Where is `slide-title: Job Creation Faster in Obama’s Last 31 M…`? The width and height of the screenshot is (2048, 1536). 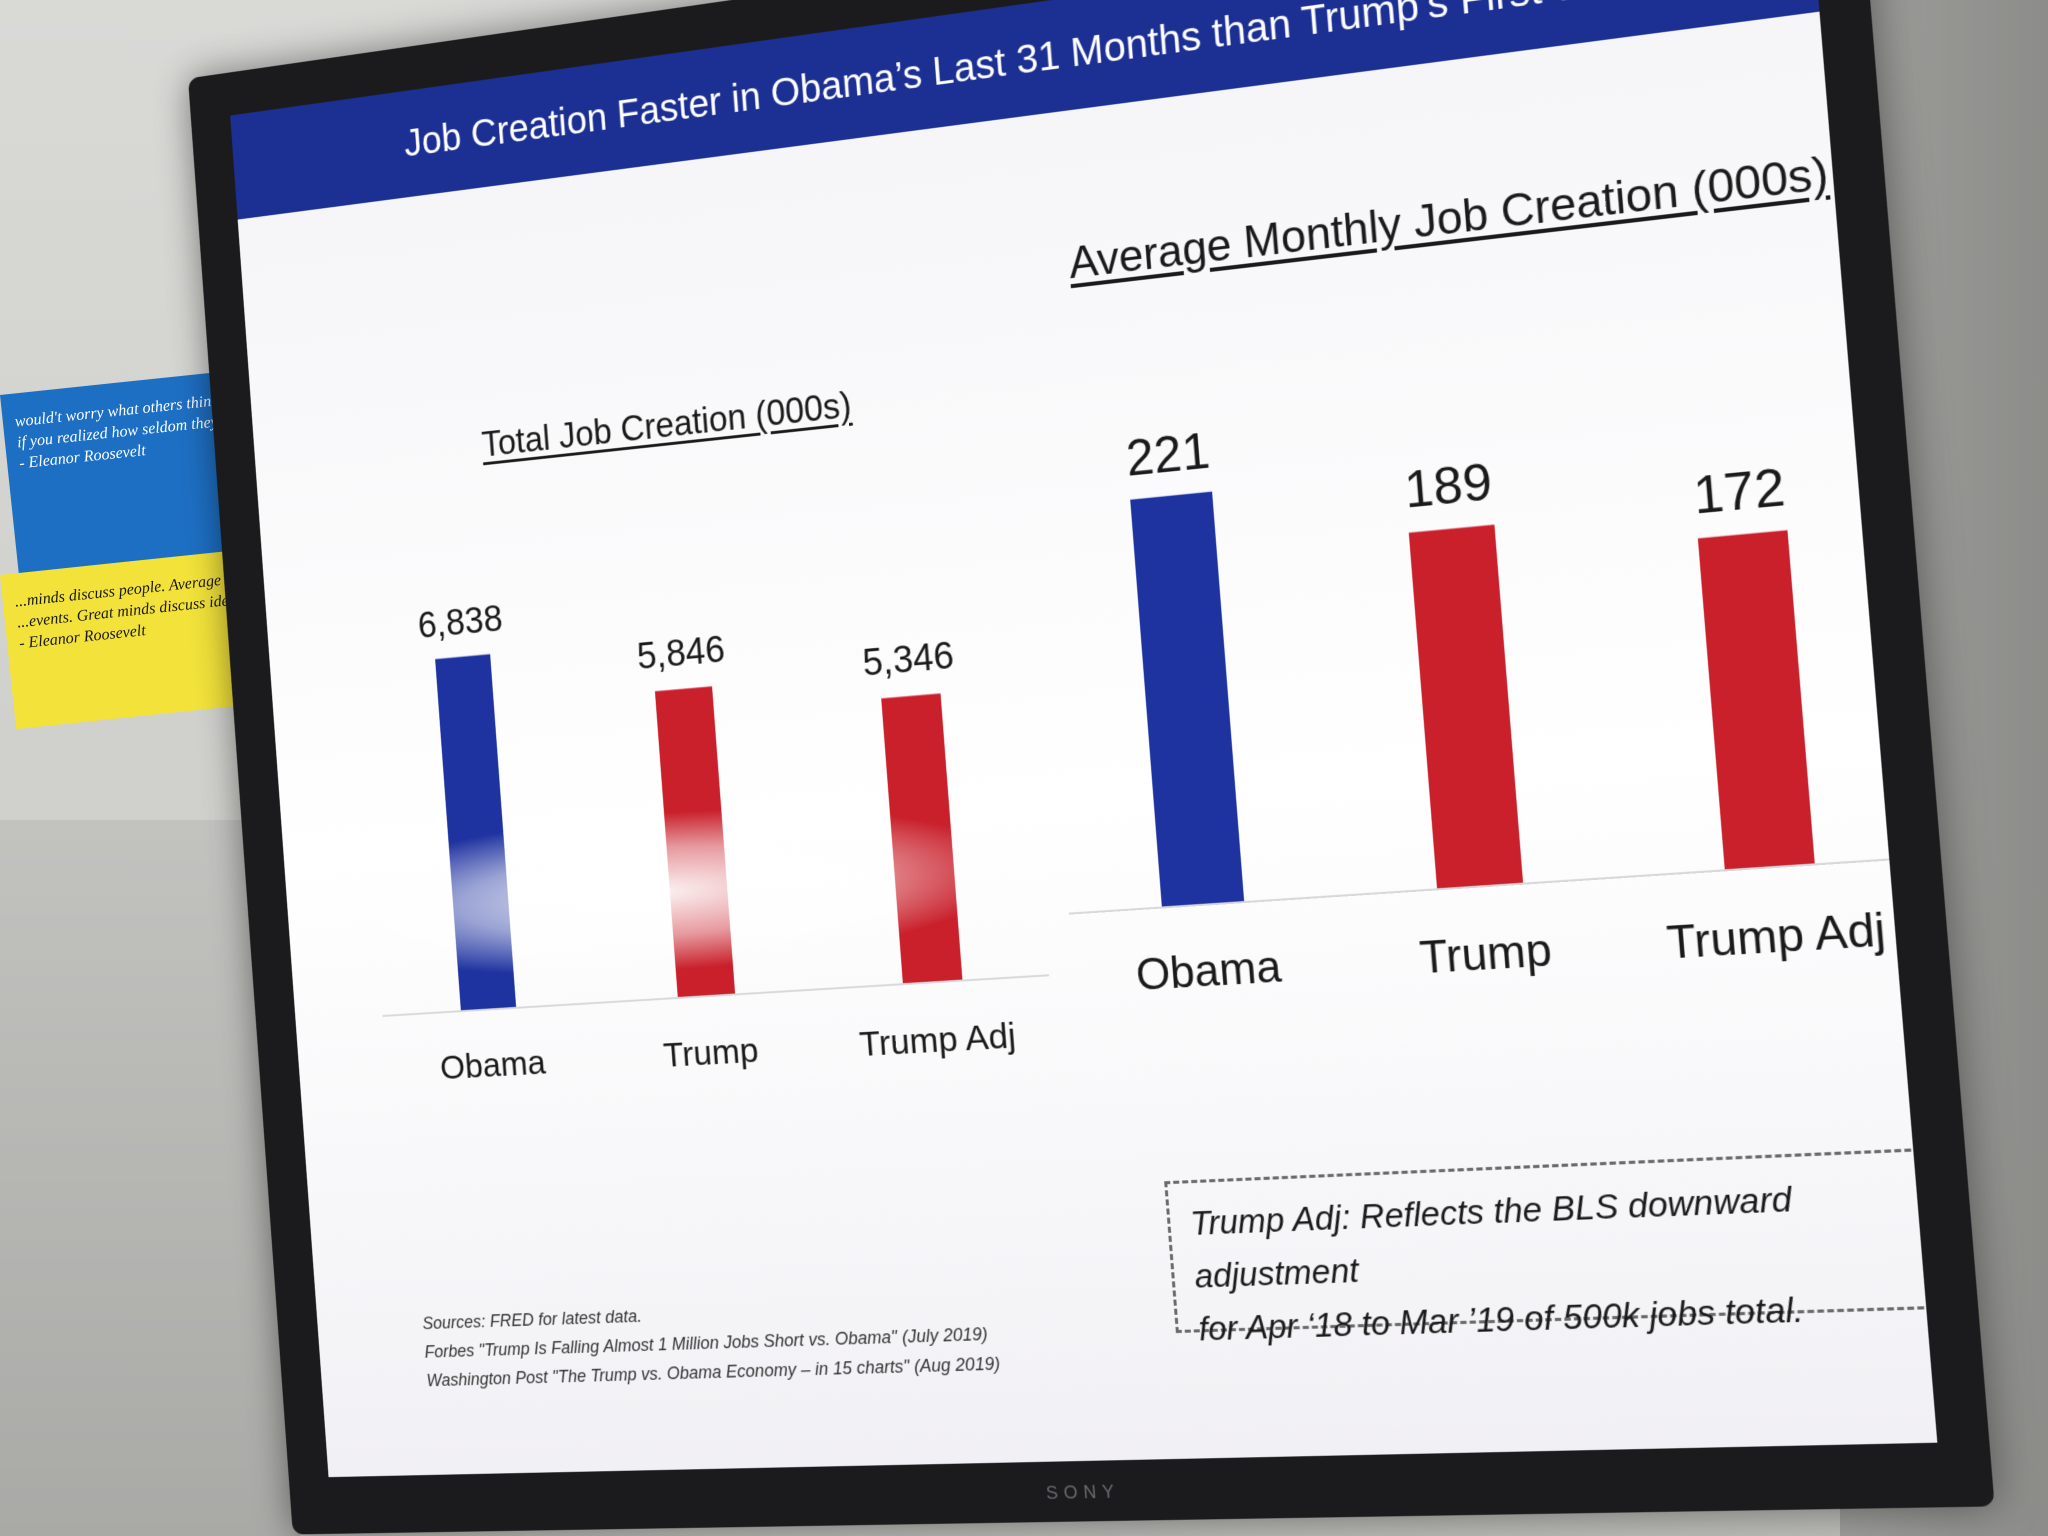
slide-title: Job Creation Faster in Obama’s Last 31 M… is located at coordinates (1003, 83).